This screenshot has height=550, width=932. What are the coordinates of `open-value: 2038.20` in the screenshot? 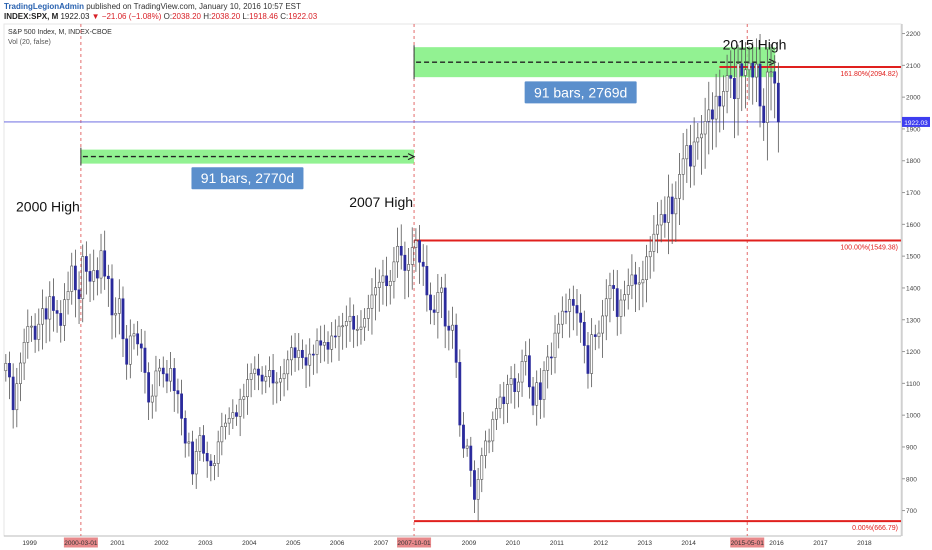 It's located at (186, 16).